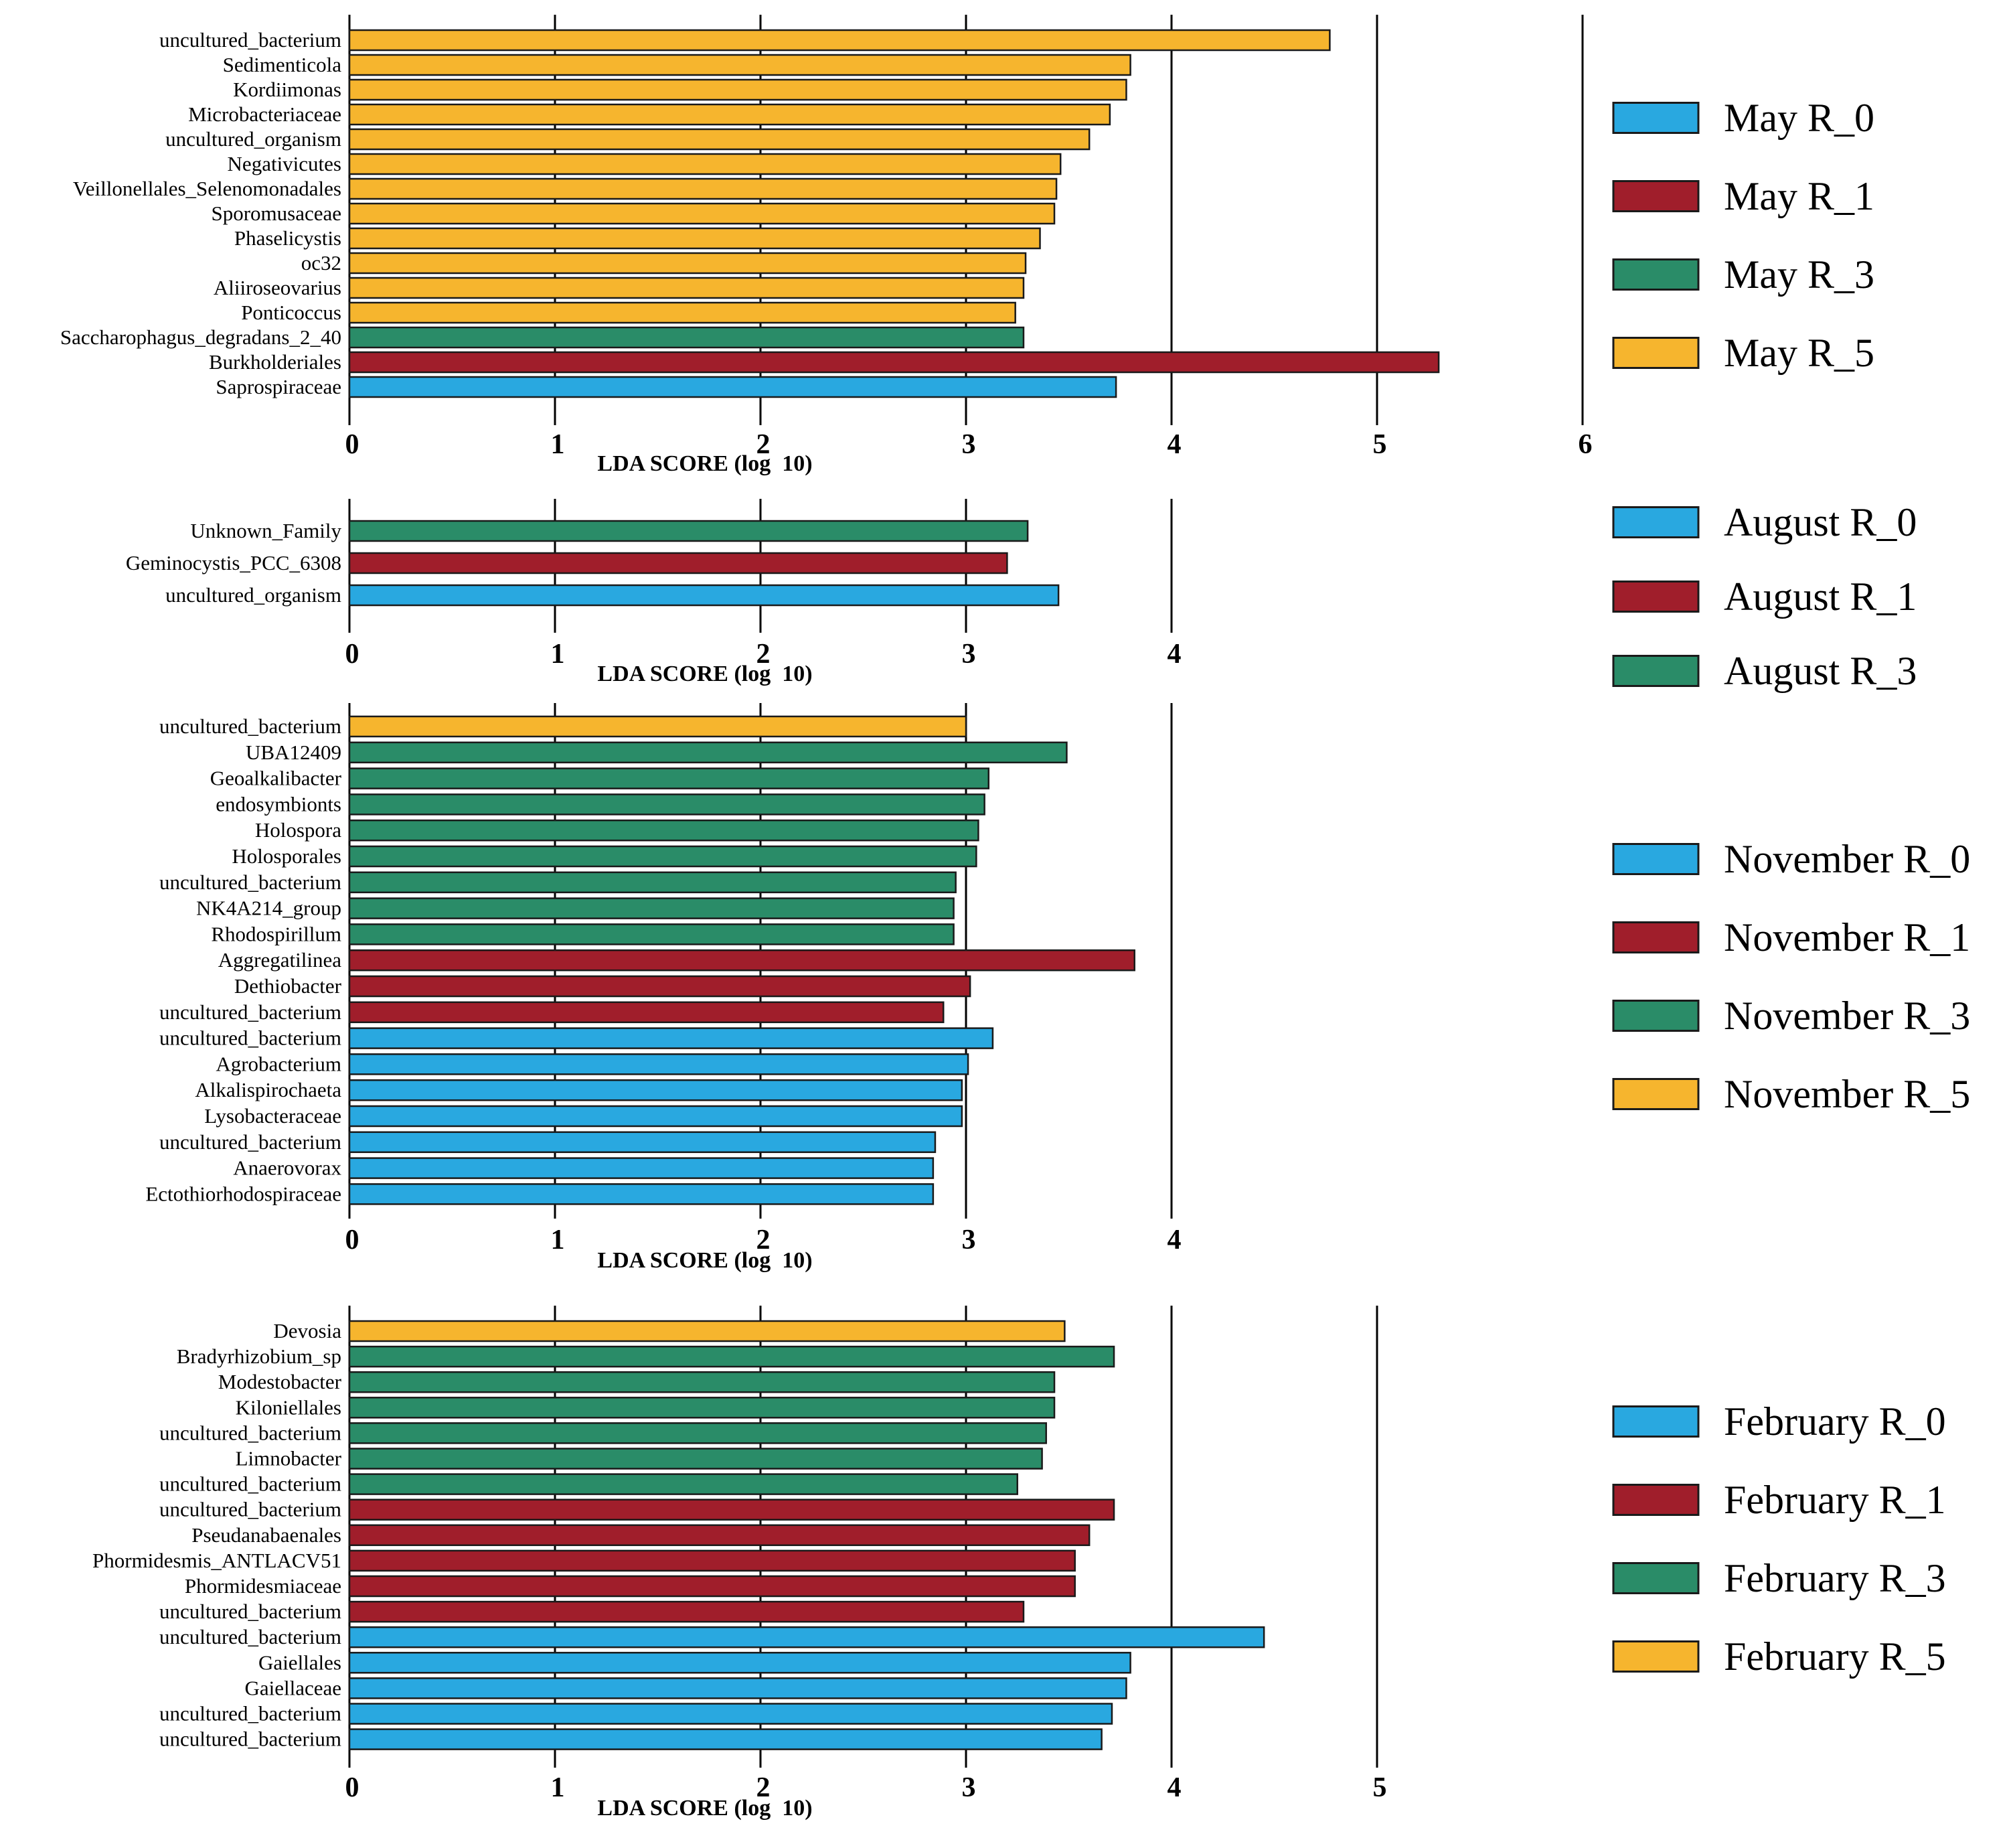  Describe the element at coordinates (1799, 118) in the screenshot. I see `legend-label-may-r_0: May R_0` at that location.